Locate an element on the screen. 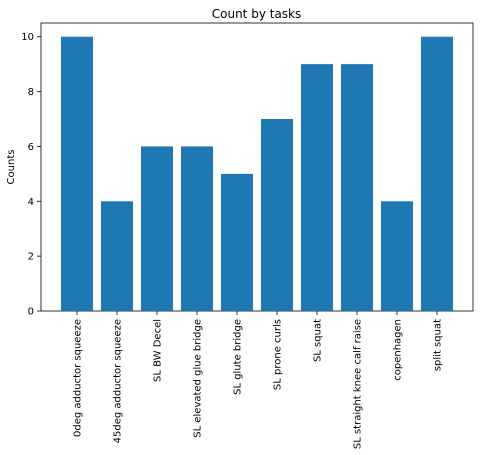 This screenshot has height=455, width=480. y-tick-label-1: 0 is located at coordinates (31, 312).